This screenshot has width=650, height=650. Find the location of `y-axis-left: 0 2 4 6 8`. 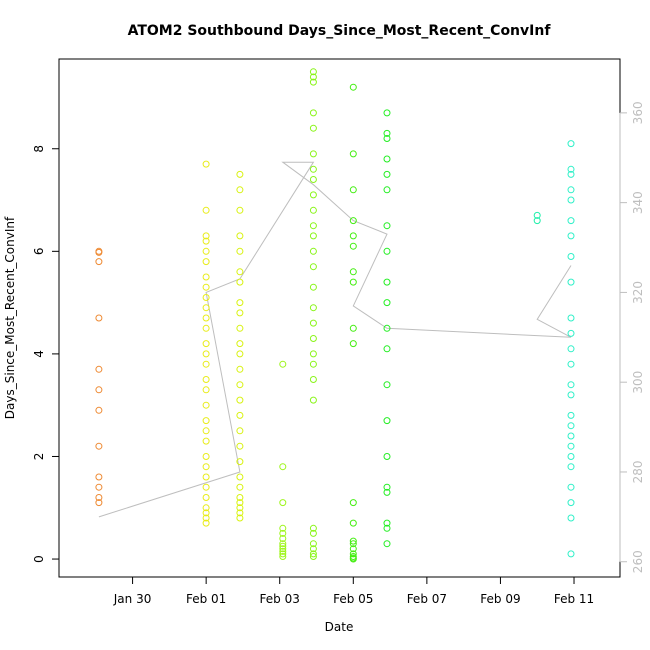

y-axis-left: 0 2 4 6 8 is located at coordinates (46, 354).